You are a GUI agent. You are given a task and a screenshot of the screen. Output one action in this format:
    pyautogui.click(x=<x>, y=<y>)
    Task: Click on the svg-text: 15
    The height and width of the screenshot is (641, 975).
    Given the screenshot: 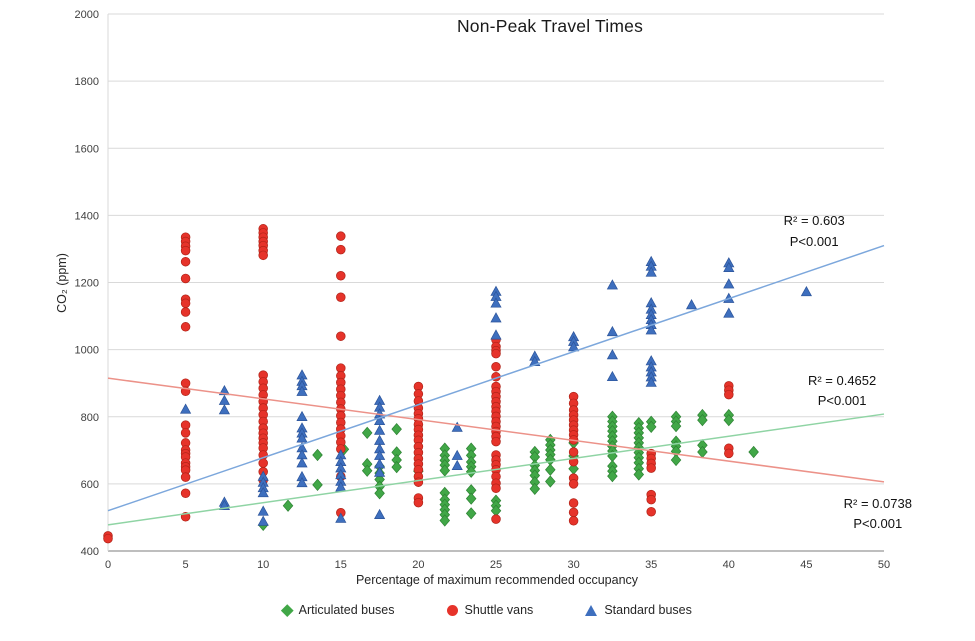 What is the action you would take?
    pyautogui.click(x=341, y=565)
    